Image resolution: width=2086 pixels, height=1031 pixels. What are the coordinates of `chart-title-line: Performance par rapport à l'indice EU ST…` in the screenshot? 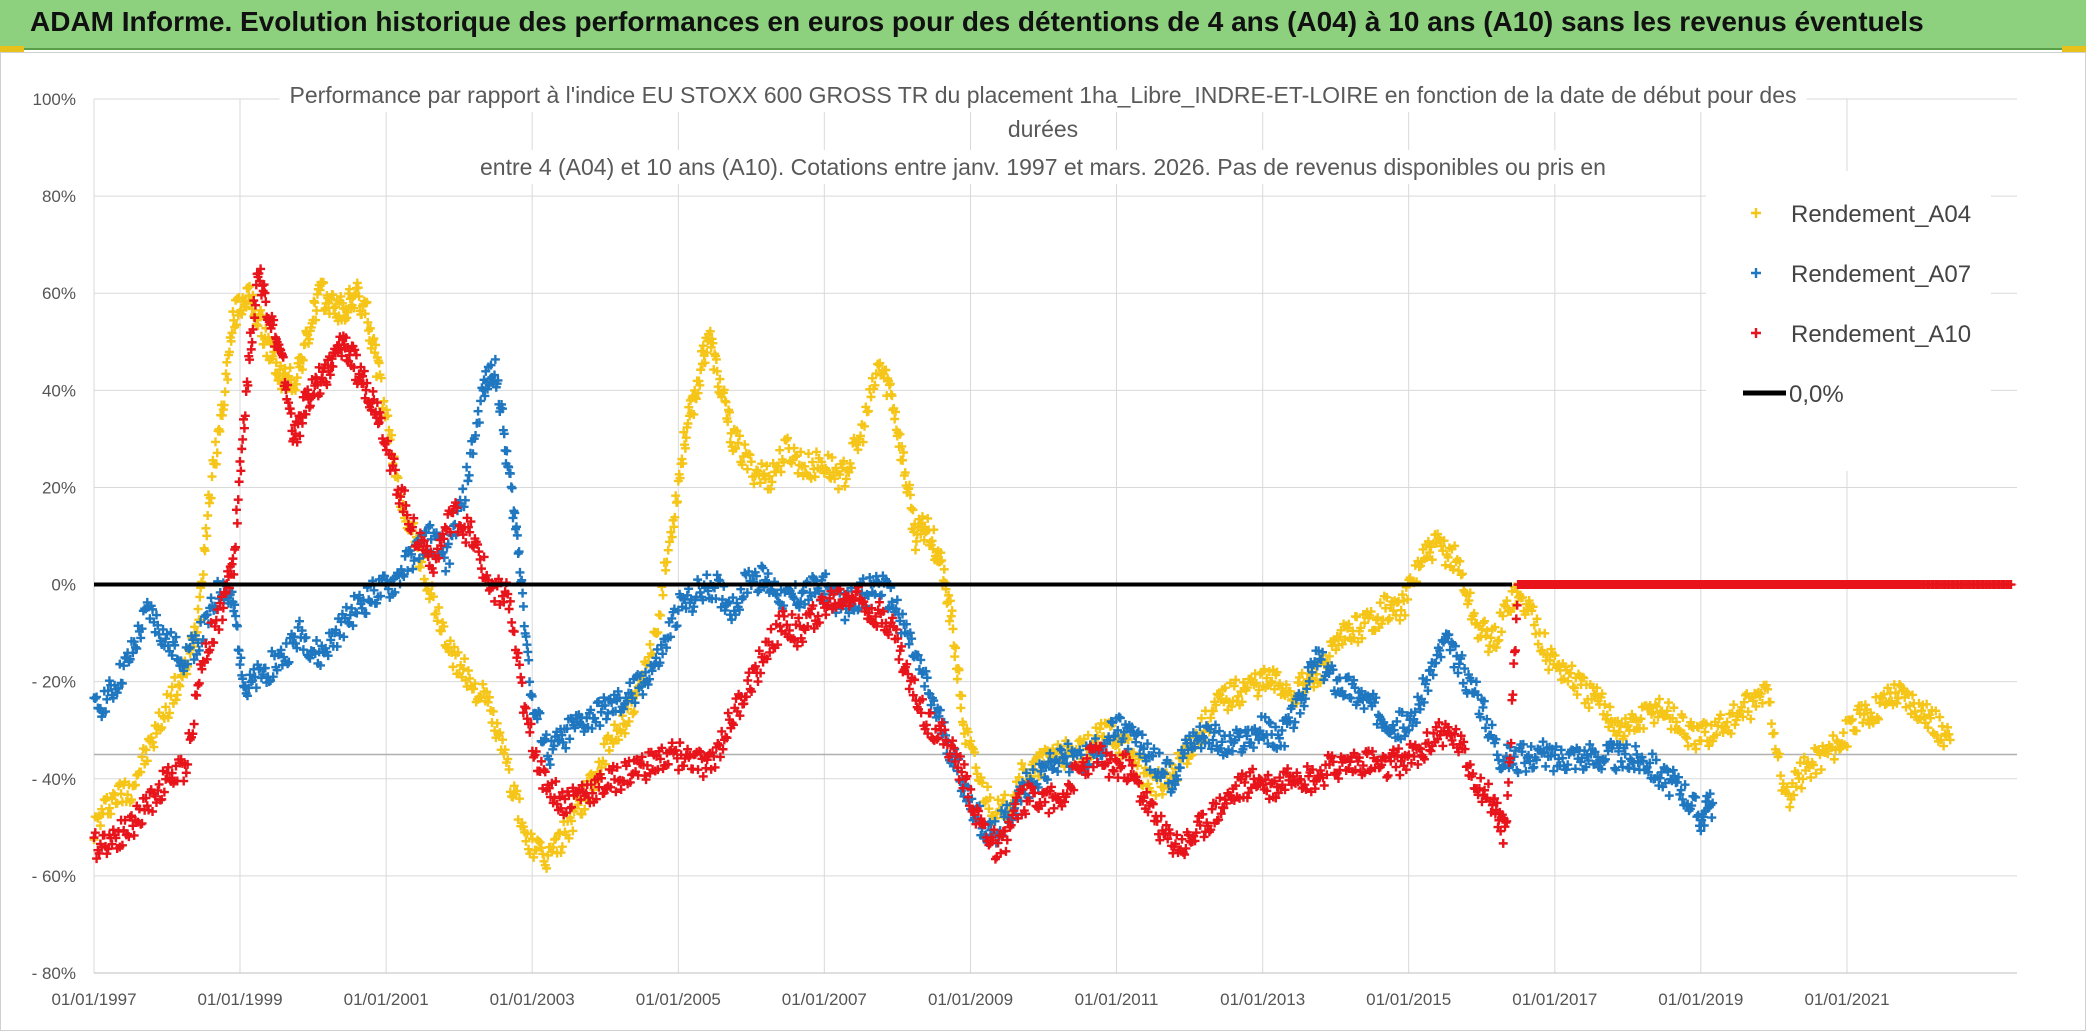 It's located at (1042, 95).